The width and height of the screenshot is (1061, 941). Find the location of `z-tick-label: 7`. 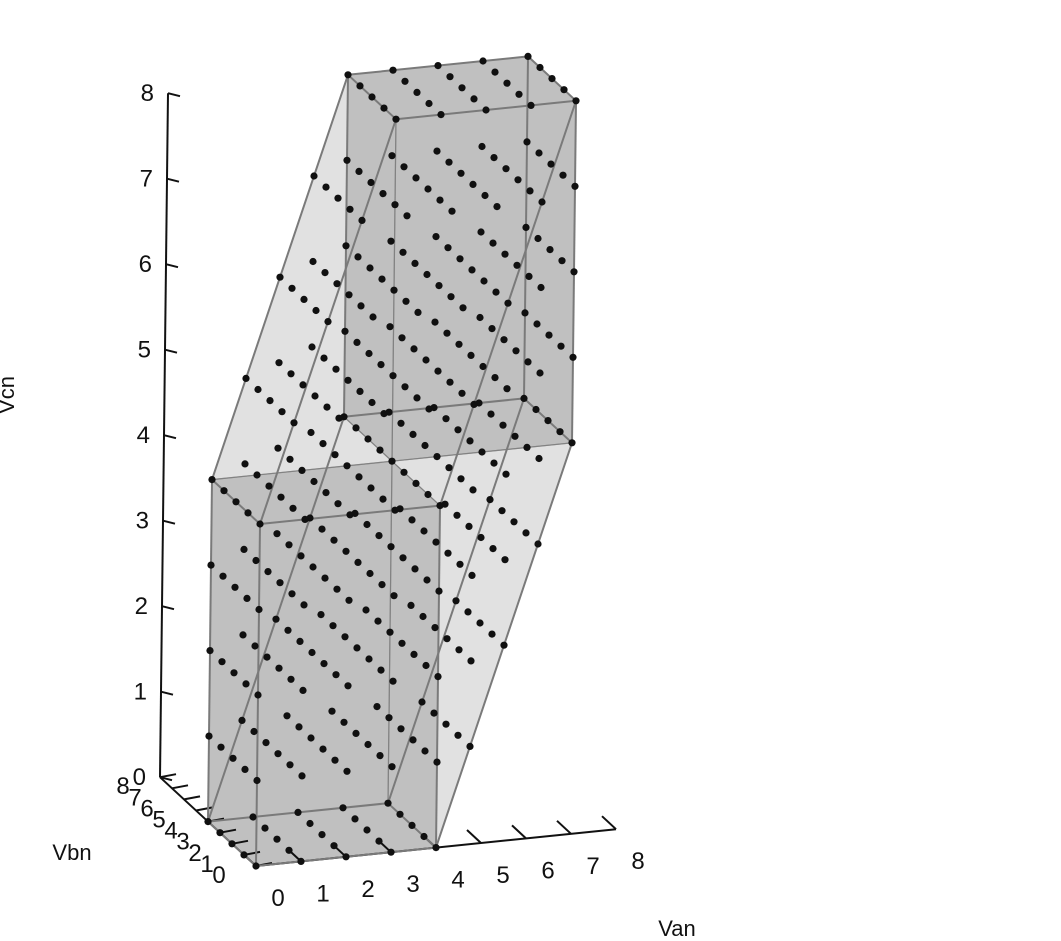

z-tick-label: 7 is located at coordinates (146, 179).